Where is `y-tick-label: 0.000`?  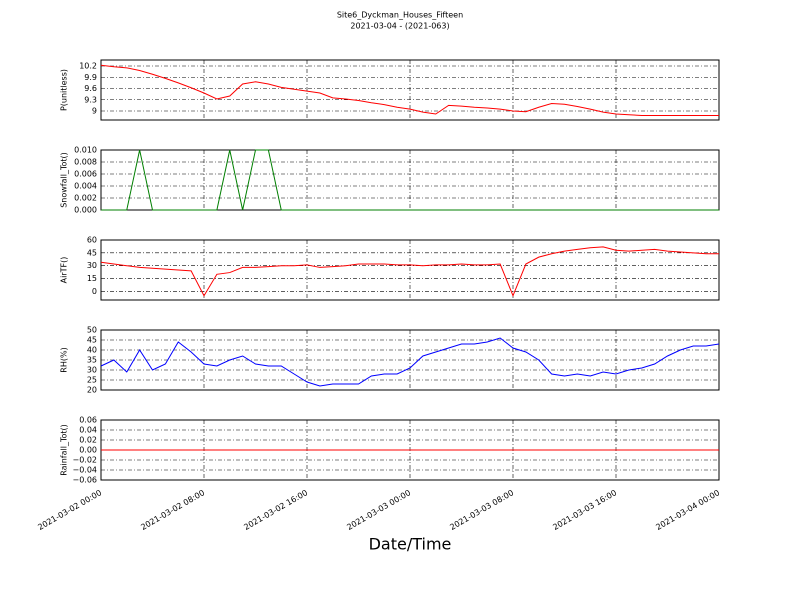 y-tick-label: 0.000 is located at coordinates (85, 210).